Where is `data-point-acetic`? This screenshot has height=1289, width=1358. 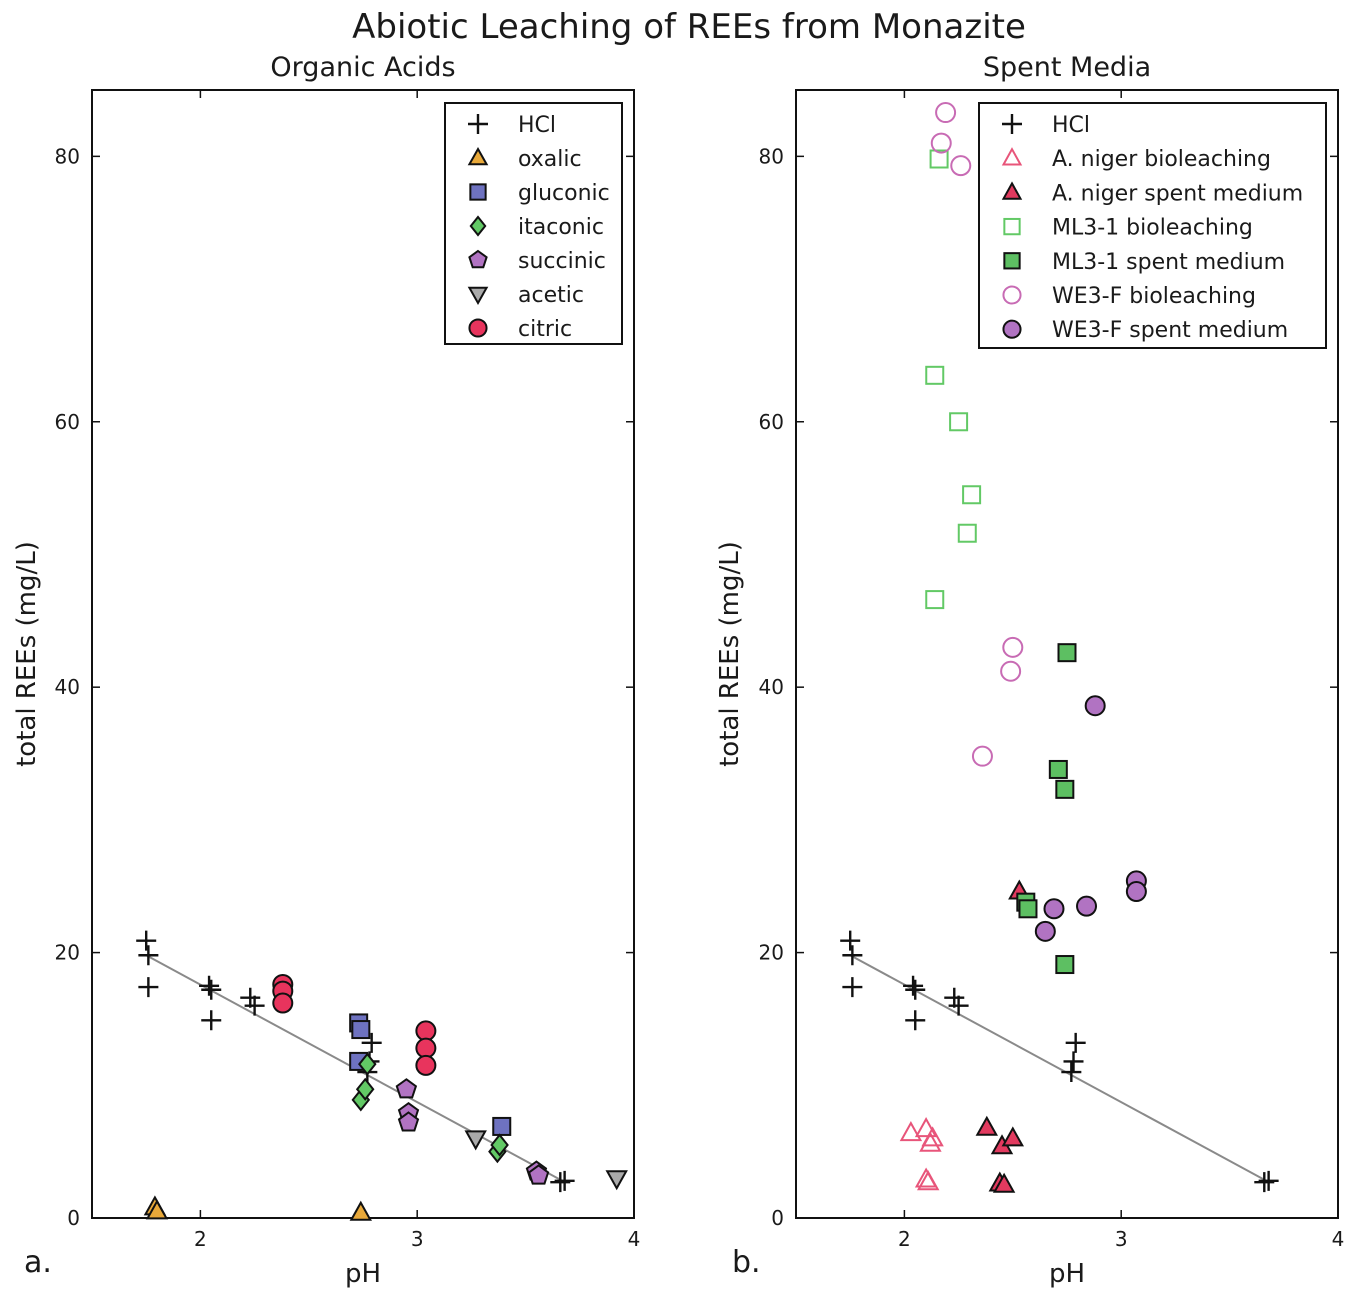
data-point-acetic is located at coordinates (616, 1180).